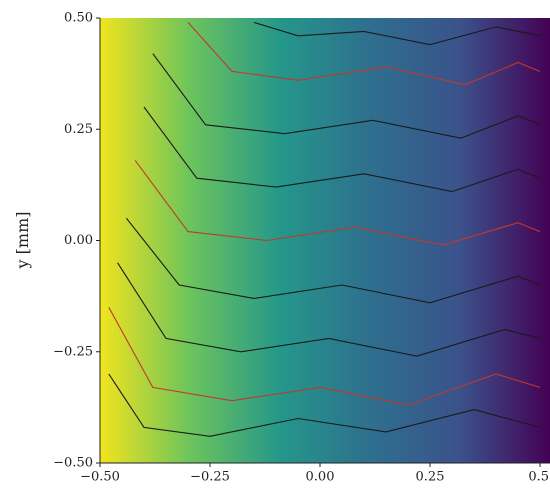 Image resolution: width=550 pixels, height=489 pixels. What do you see at coordinates (73, 351) in the screenshot?
I see `y-tick-label: −0.25` at bounding box center [73, 351].